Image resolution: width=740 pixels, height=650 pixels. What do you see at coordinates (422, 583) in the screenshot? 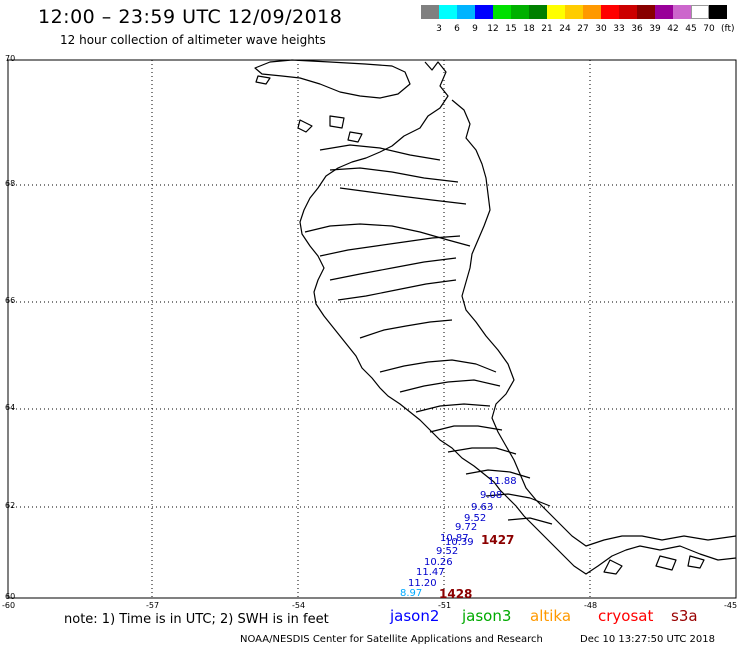
I see `wave-height-reading: 11.20` at bounding box center [422, 583].